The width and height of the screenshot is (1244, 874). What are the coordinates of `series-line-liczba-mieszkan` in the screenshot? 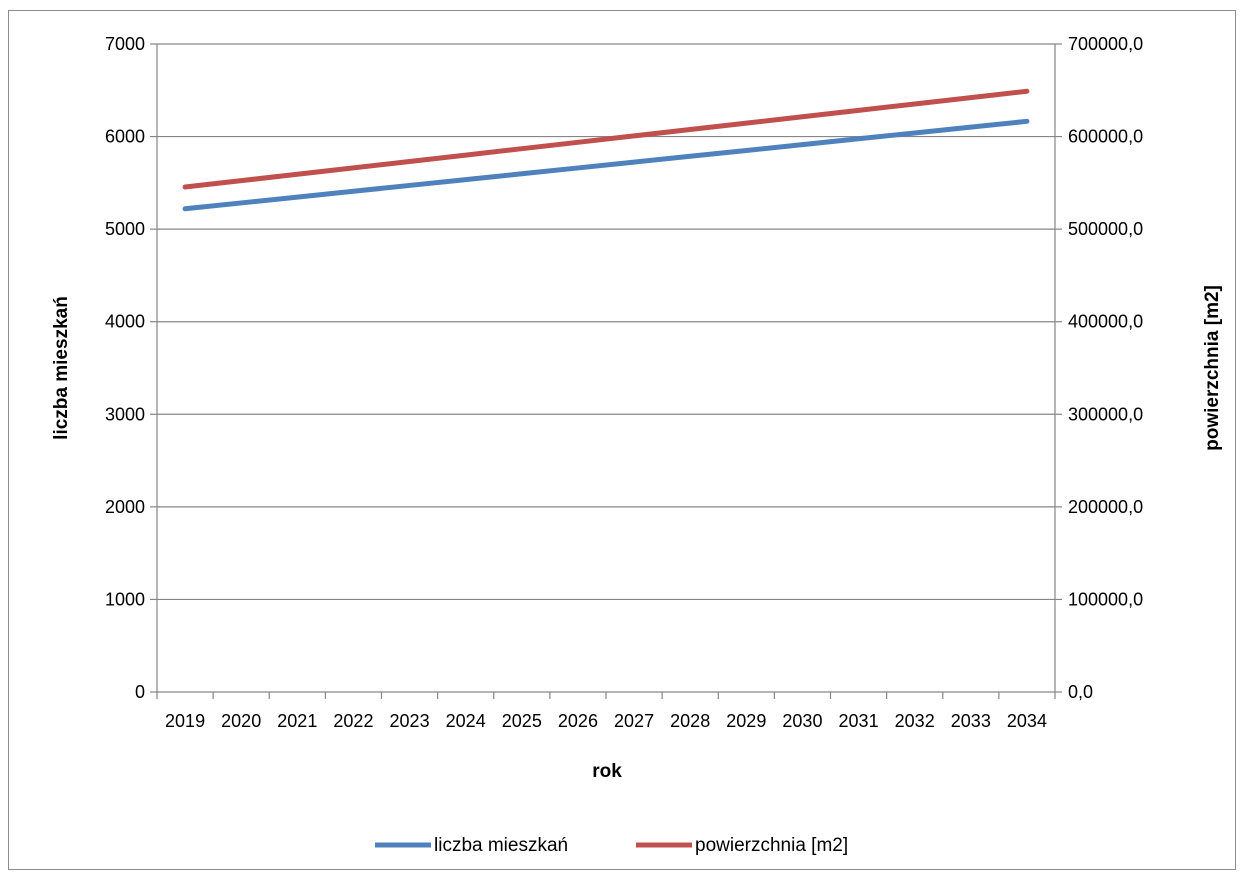 It's located at (606, 165).